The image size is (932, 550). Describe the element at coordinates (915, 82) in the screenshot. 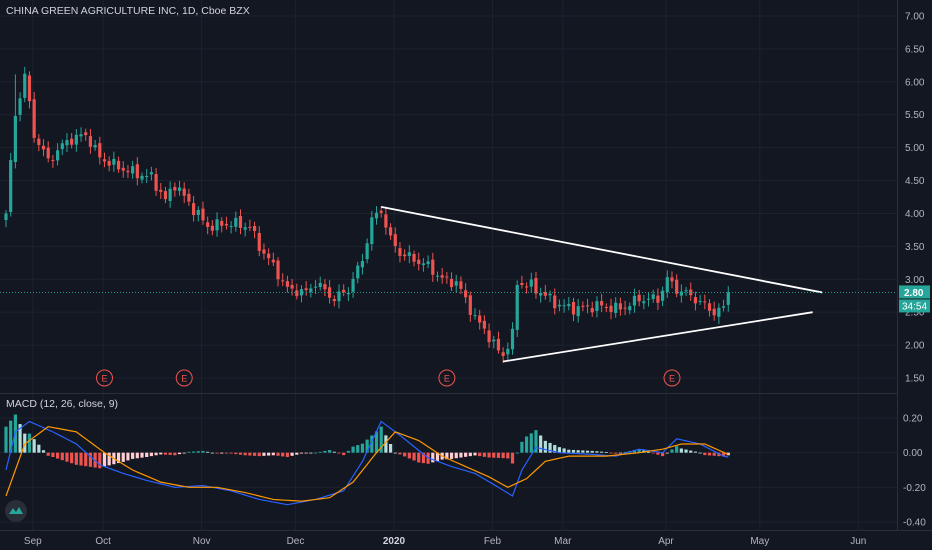

I see `price-tick-label: 6.00` at that location.